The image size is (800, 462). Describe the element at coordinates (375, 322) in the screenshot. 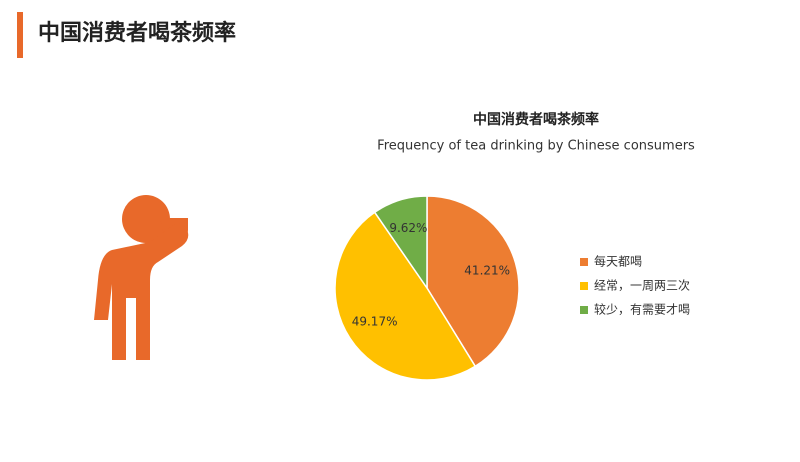

I see `data-label: 49.17%` at that location.